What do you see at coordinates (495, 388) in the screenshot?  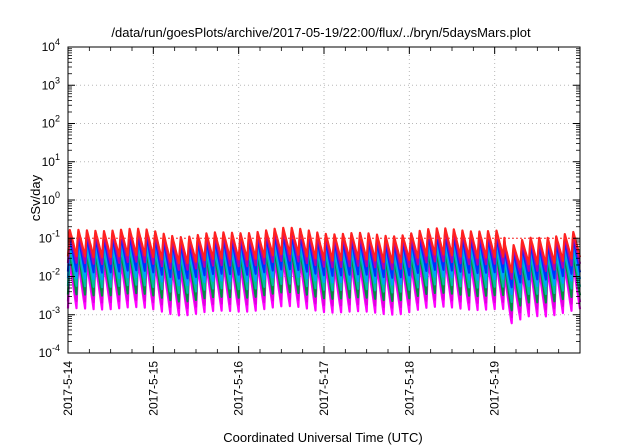 I see `x-tick-label: 2017-5-19` at bounding box center [495, 388].